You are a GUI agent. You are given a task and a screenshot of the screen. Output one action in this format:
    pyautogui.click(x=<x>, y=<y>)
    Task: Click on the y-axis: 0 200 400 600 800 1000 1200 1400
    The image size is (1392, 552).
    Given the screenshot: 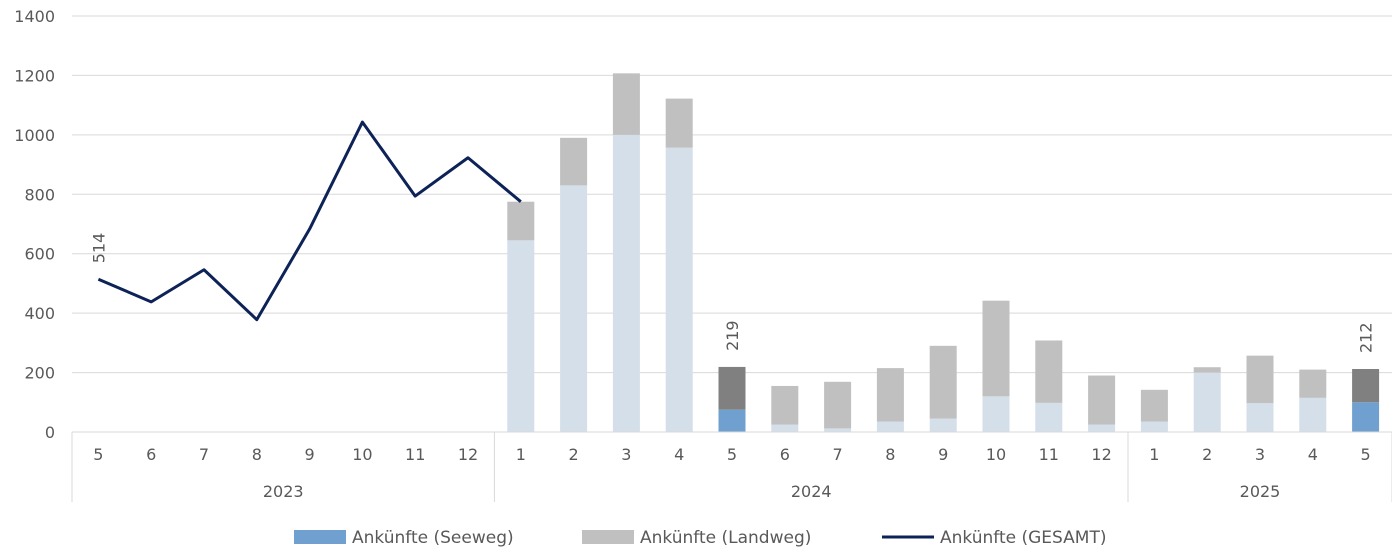 What is the action you would take?
    pyautogui.click(x=34, y=224)
    